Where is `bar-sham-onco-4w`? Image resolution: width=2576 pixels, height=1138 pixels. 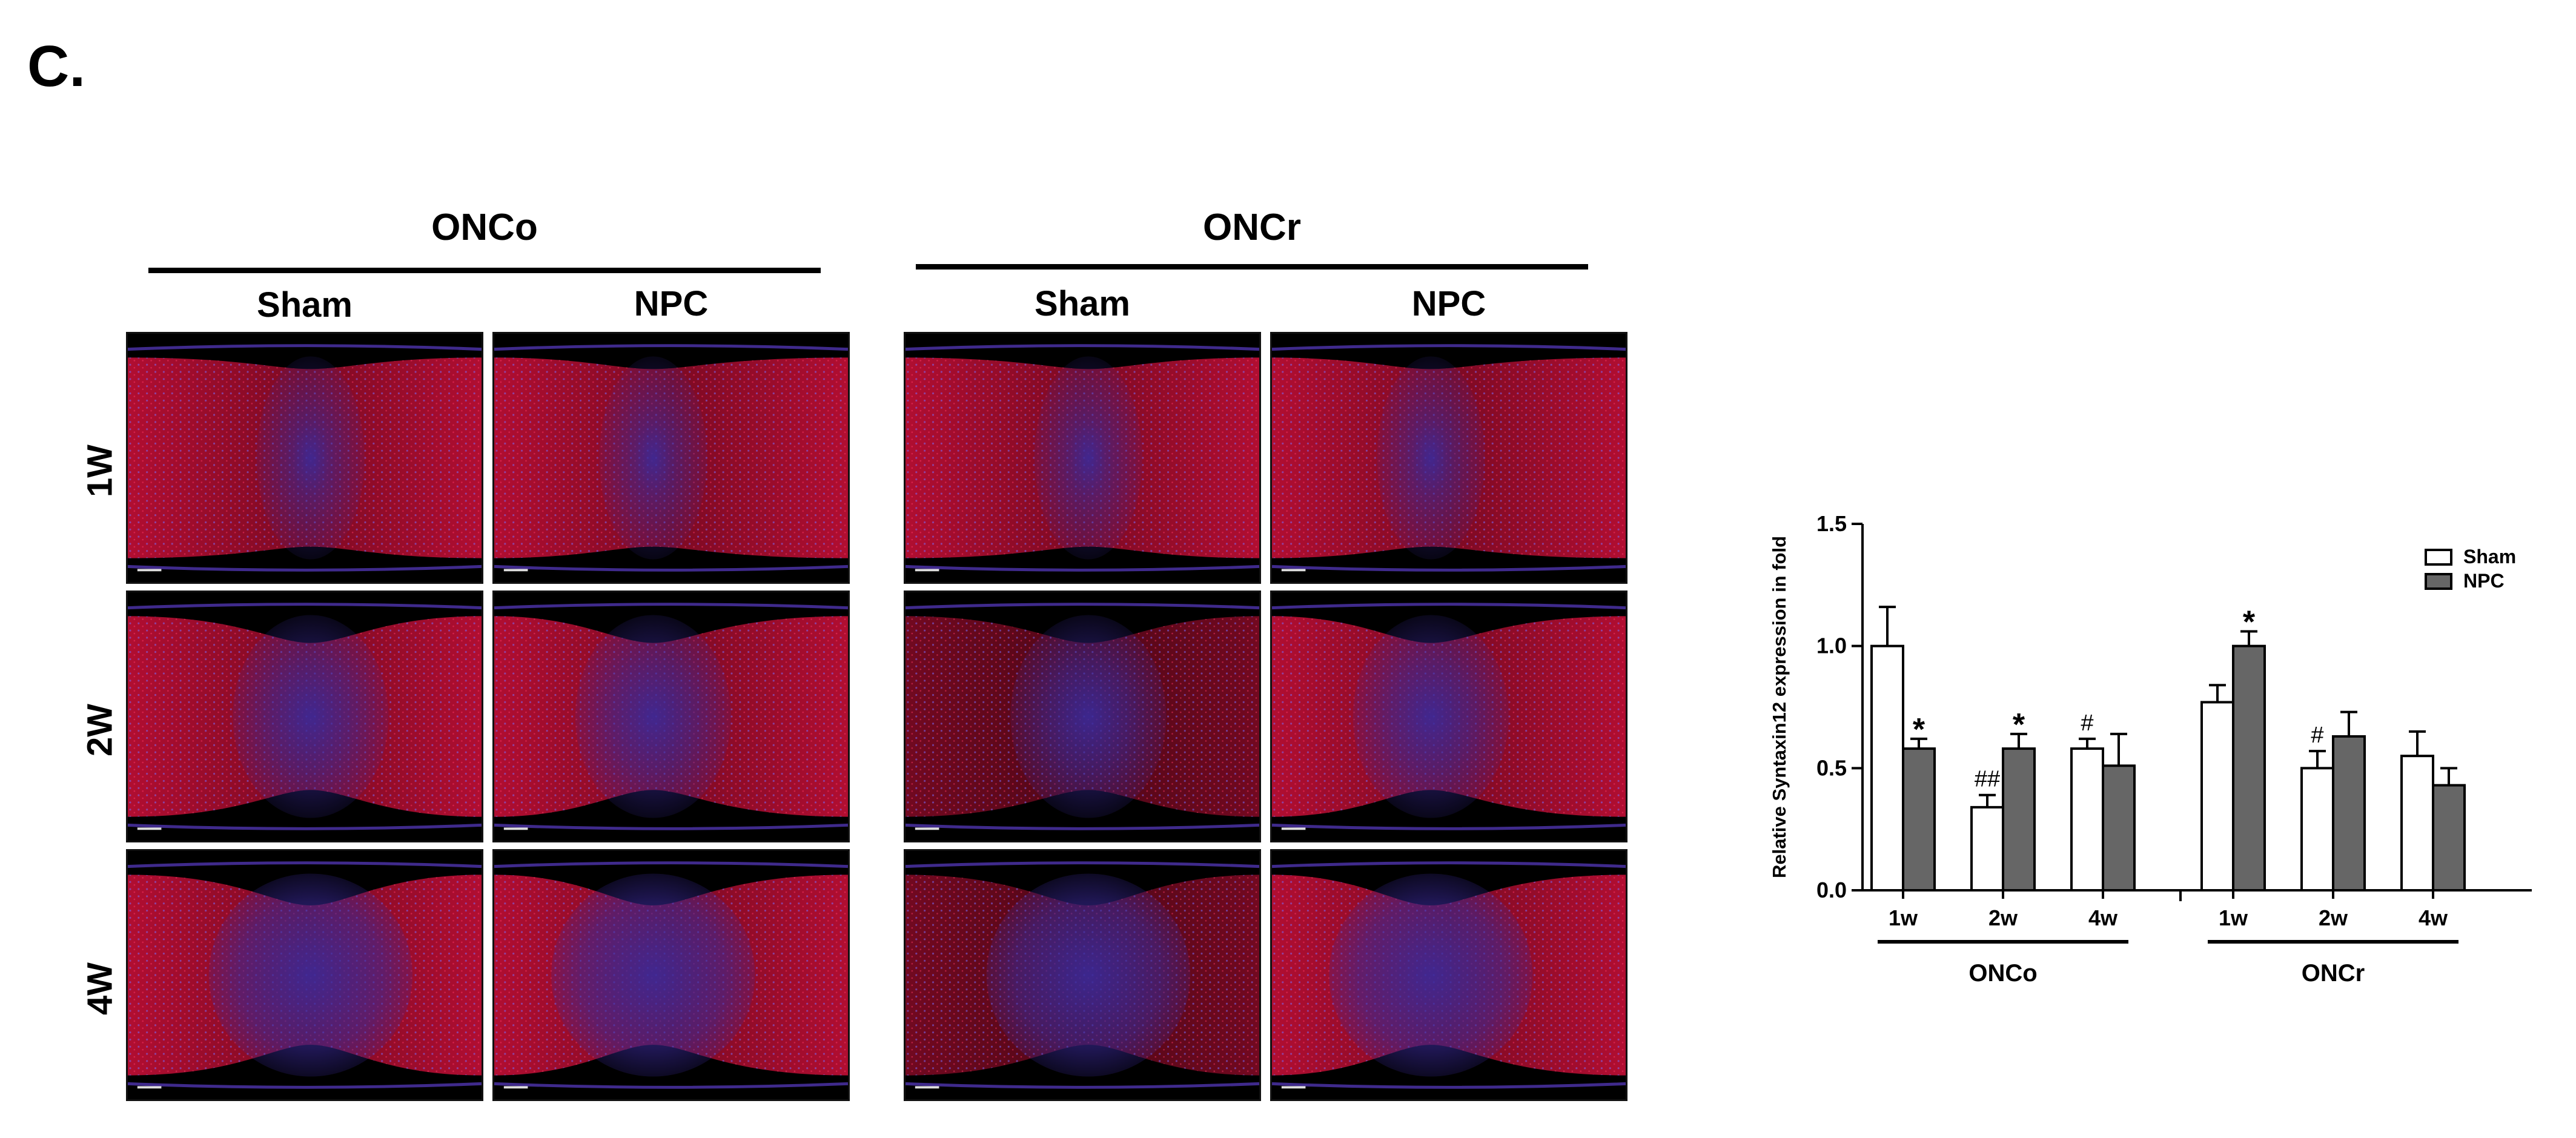
bar-sham-onco-4w is located at coordinates (2087, 819).